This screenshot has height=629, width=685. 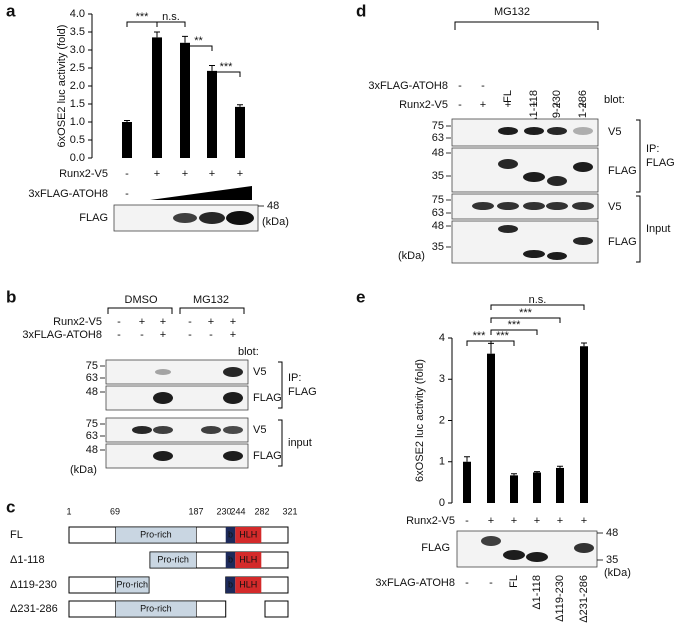 What do you see at coordinates (442, 379) in the screenshot?
I see `y-tick-label: 3` at bounding box center [442, 379].